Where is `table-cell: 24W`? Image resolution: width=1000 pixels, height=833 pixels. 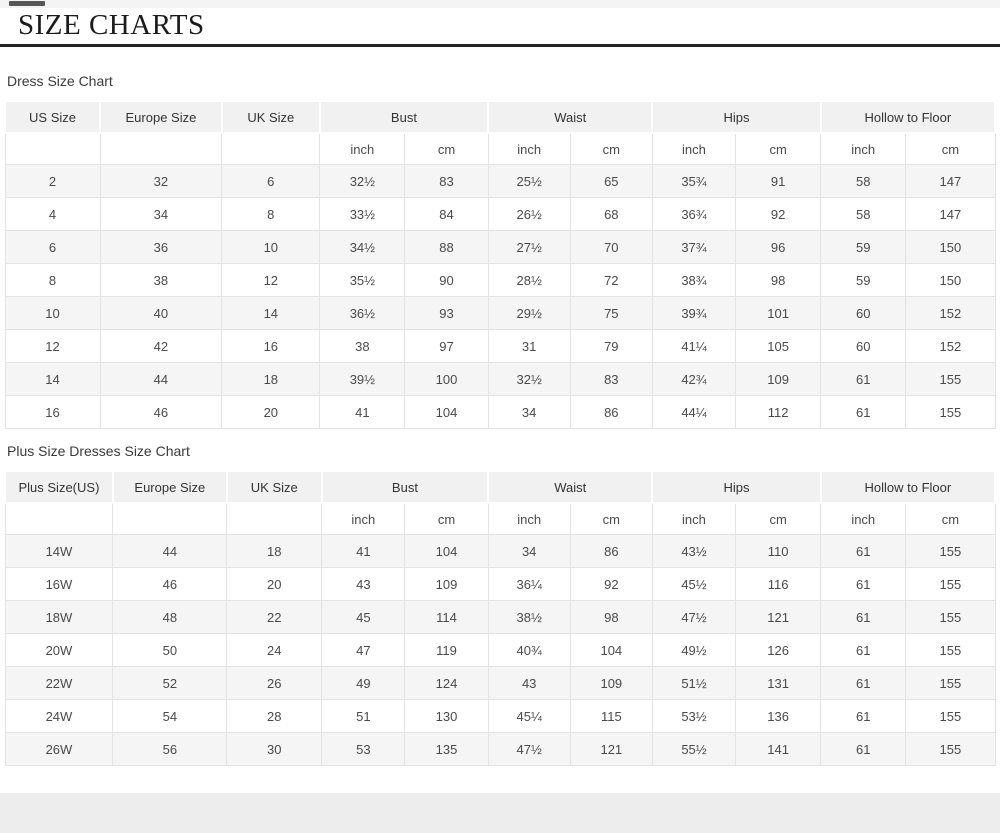 table-cell: 24W is located at coordinates (59, 716).